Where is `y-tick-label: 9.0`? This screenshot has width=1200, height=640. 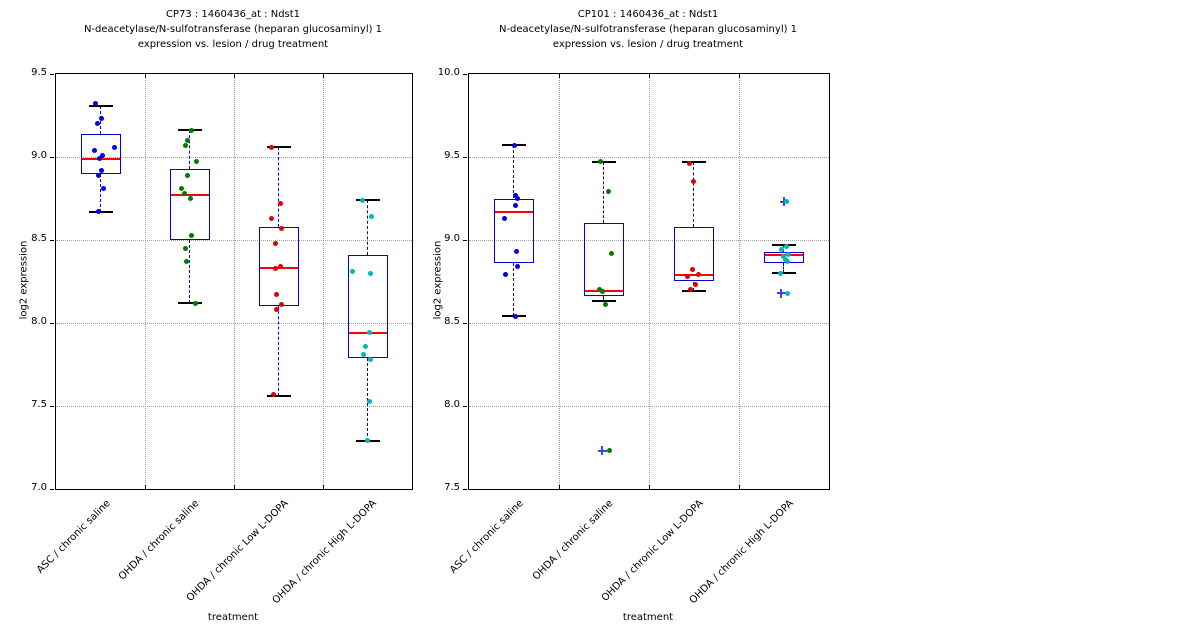 y-tick-label: 9.0 is located at coordinates (39, 155).